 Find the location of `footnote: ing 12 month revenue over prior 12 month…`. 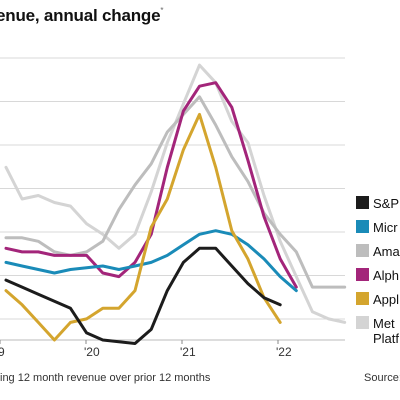

footnote: ing 12 month revenue over prior 12 month… is located at coordinates (105, 378).